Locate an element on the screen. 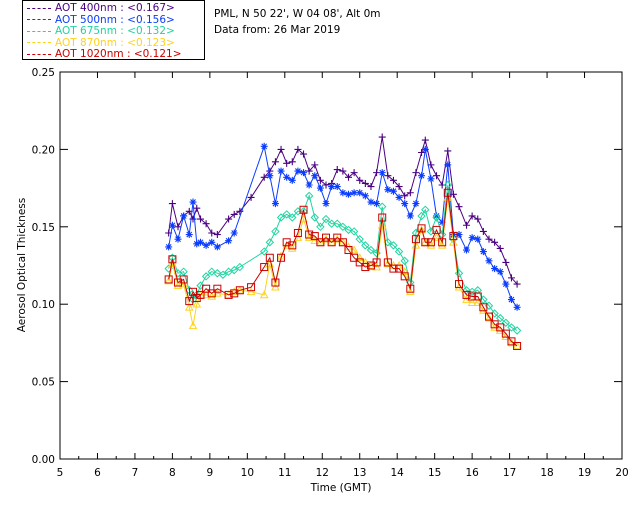 The width and height of the screenshot is (640, 512). x-tick-label: 5 is located at coordinates (60, 473).